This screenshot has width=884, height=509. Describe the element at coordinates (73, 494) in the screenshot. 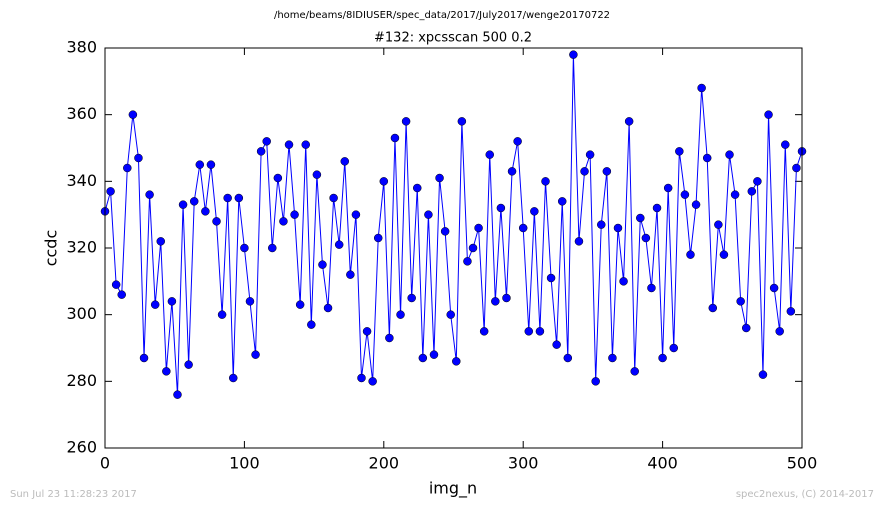

I see `footer-left: Sun Jul 23 11:28:23 2017` at that location.